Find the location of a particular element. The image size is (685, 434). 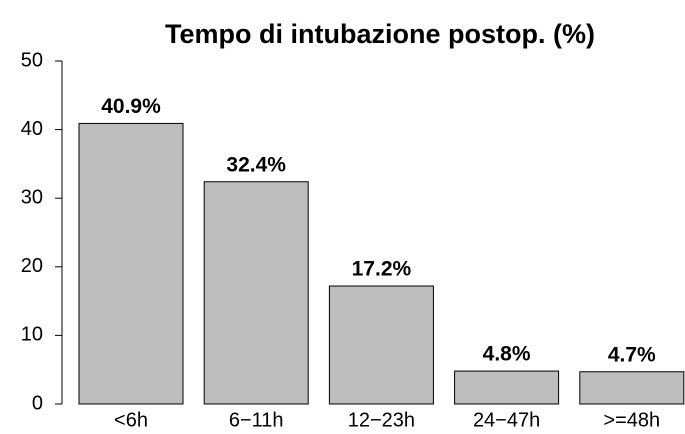

x-tick-label: 12−23h is located at coordinates (381, 420).